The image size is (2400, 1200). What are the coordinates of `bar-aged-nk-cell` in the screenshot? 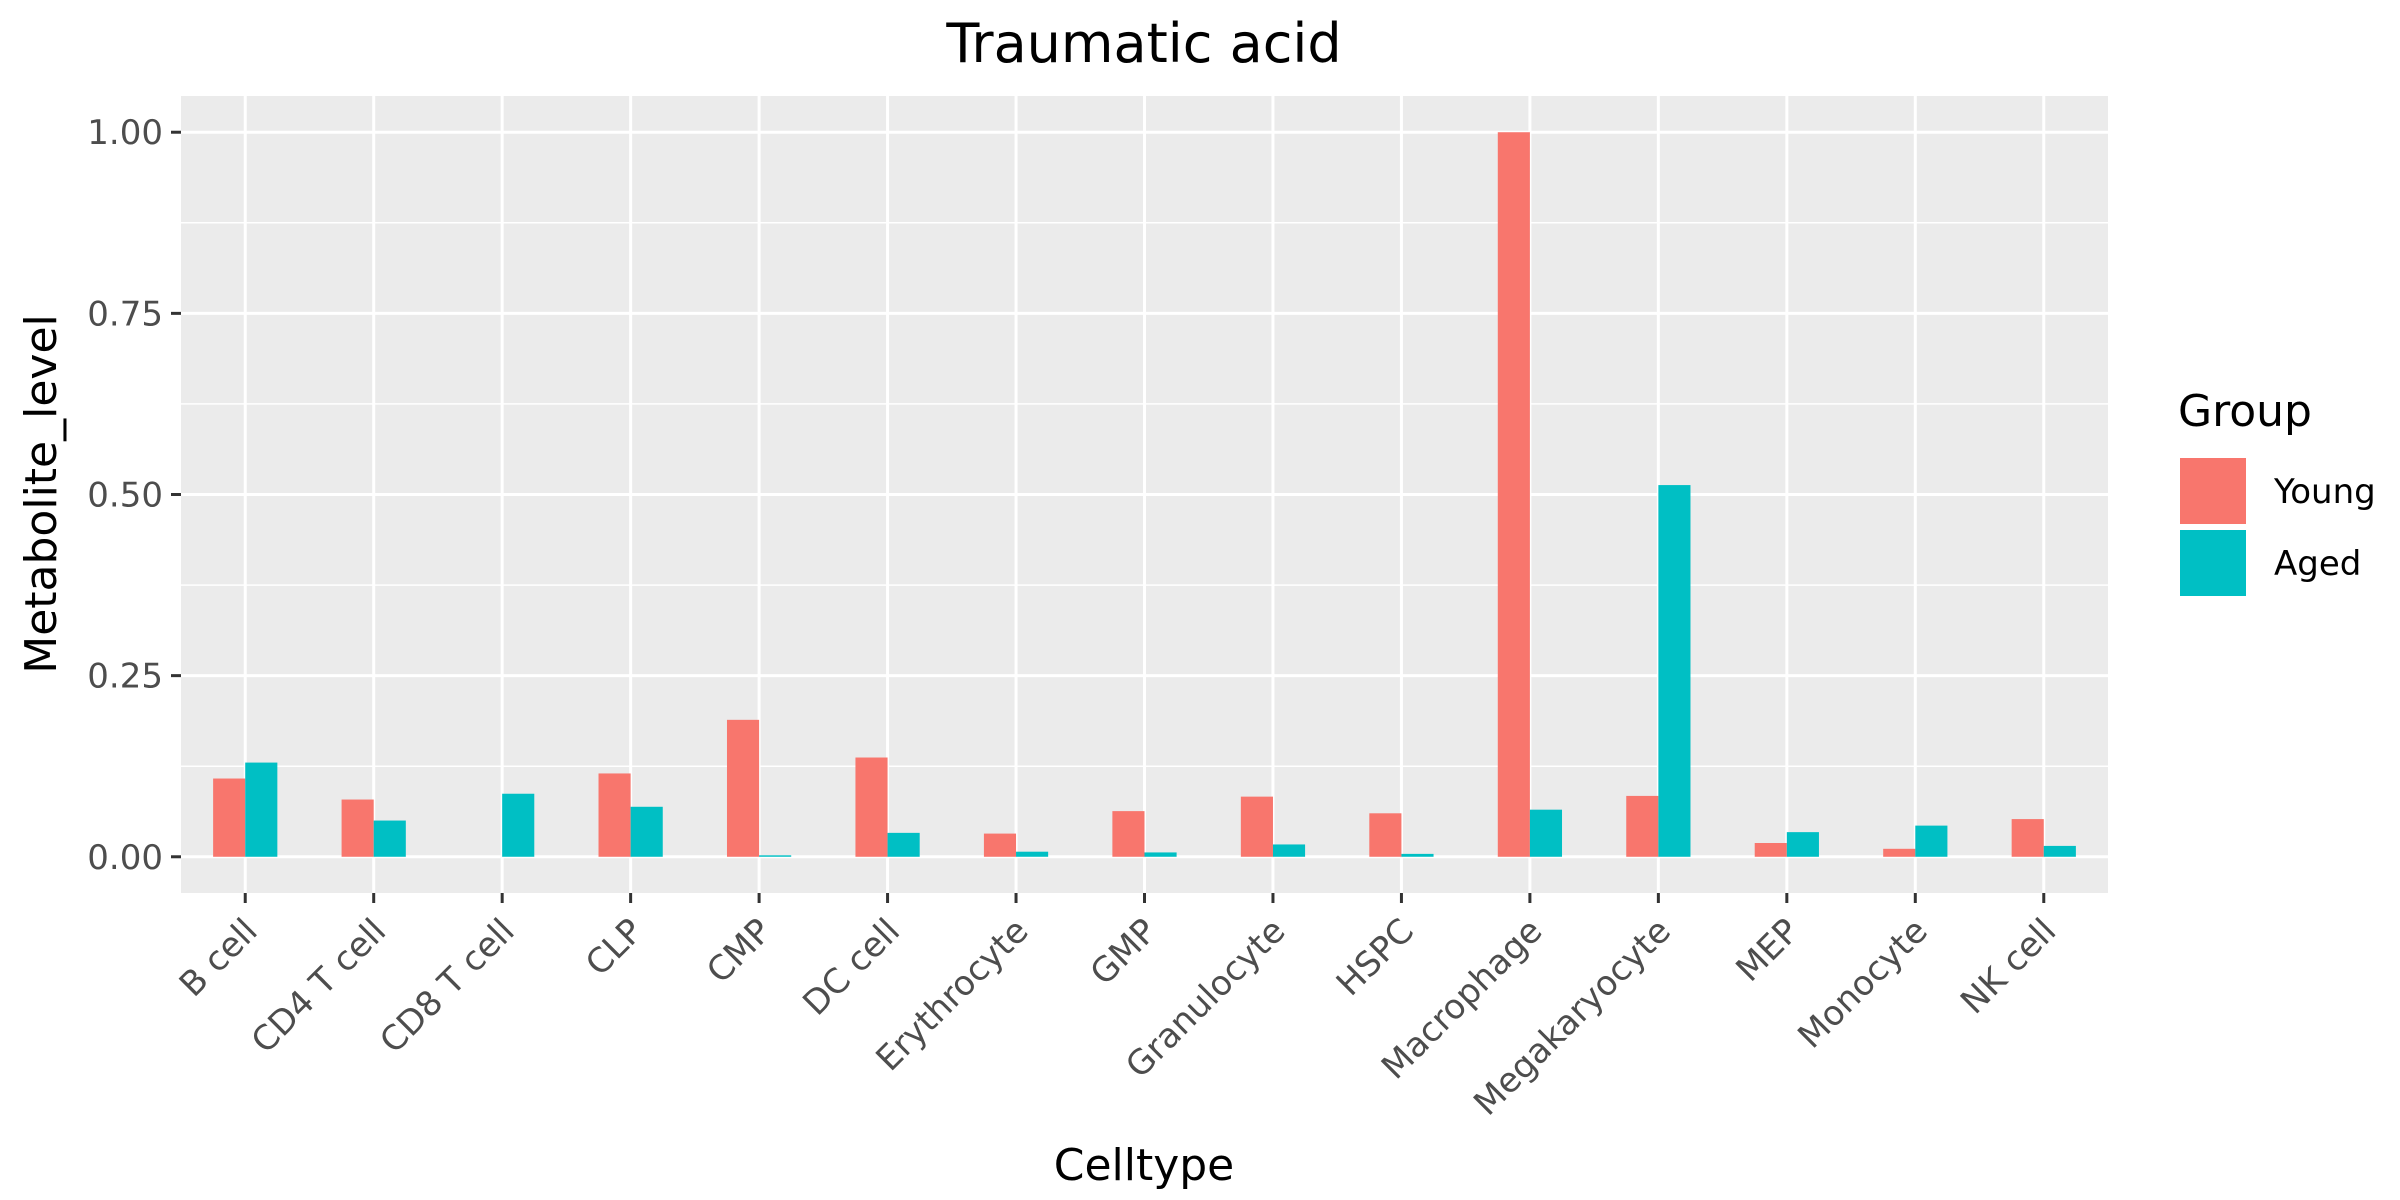 It's located at (2059, 851).